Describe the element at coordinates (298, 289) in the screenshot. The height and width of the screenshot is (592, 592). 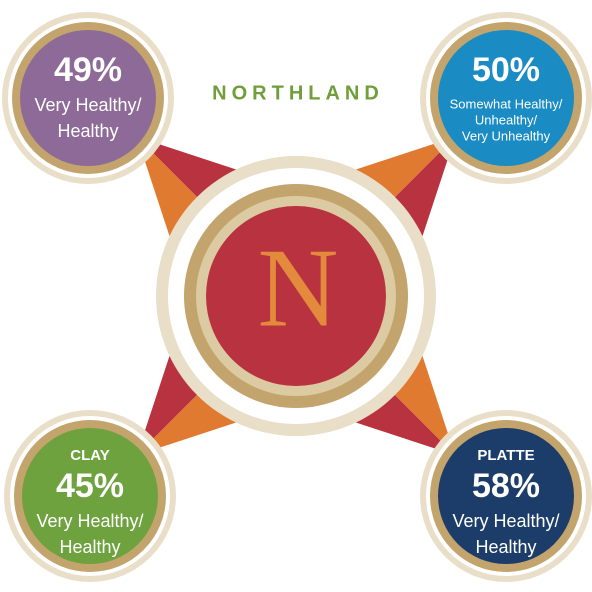
I see `center-letter: N` at that location.